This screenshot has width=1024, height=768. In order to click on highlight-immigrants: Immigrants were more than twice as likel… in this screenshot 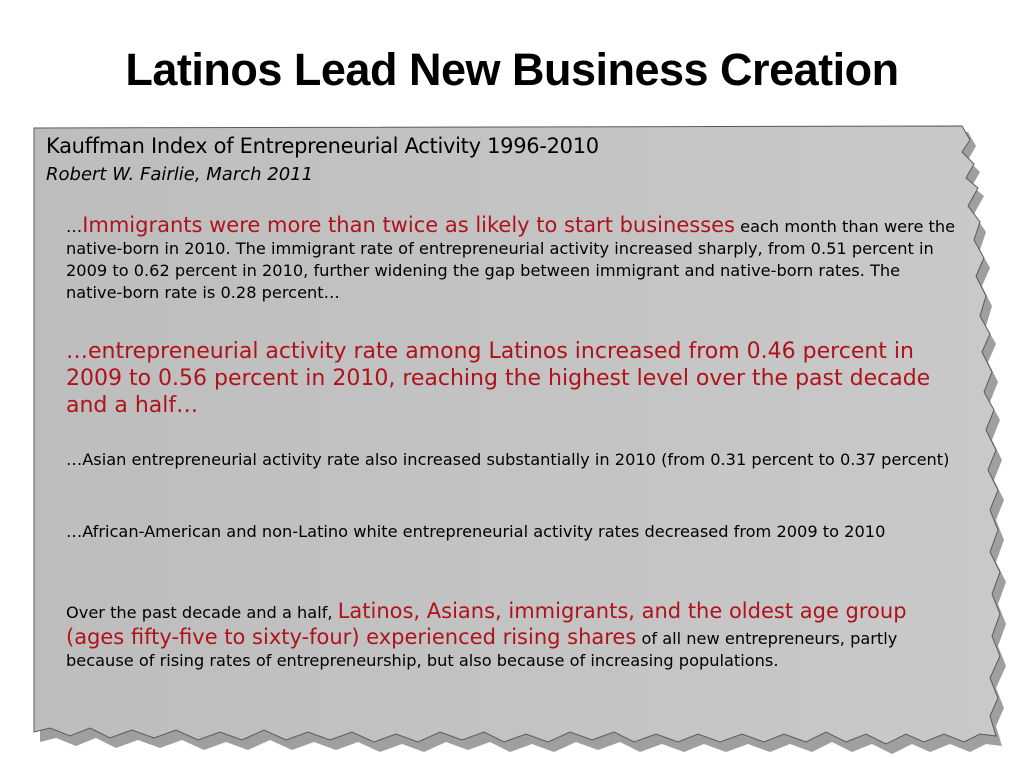, I will do `click(408, 225)`.